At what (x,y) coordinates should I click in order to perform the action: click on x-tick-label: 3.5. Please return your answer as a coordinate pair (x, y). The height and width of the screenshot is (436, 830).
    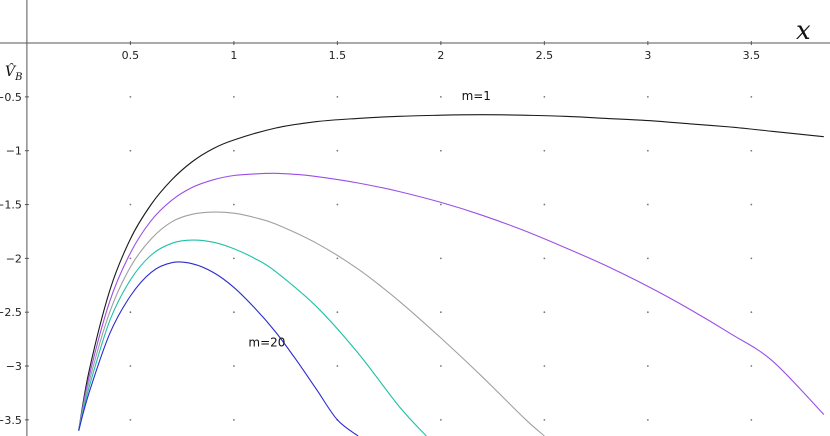
    Looking at the image, I should click on (752, 55).